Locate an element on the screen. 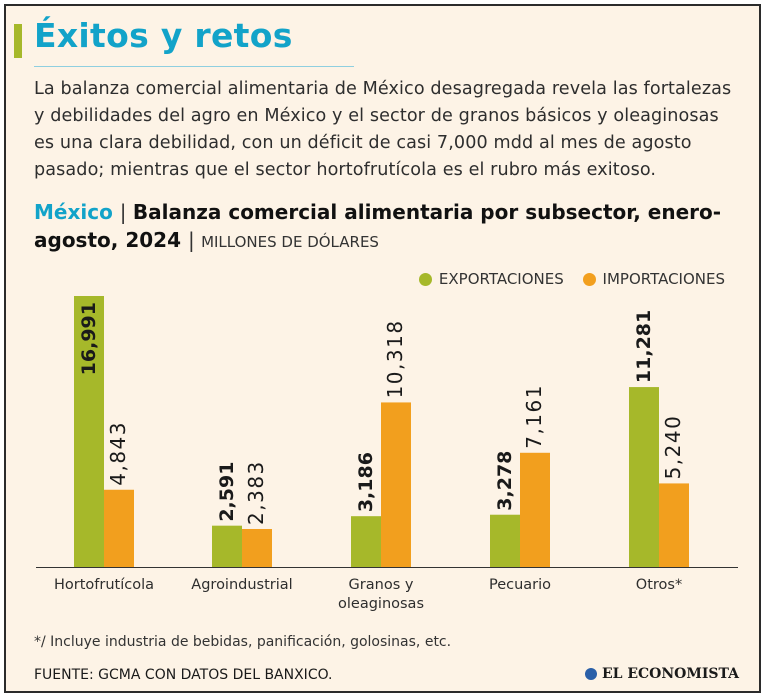 The width and height of the screenshot is (768, 699). chart-units: MILLONES DE DÓLARES is located at coordinates (290, 242).